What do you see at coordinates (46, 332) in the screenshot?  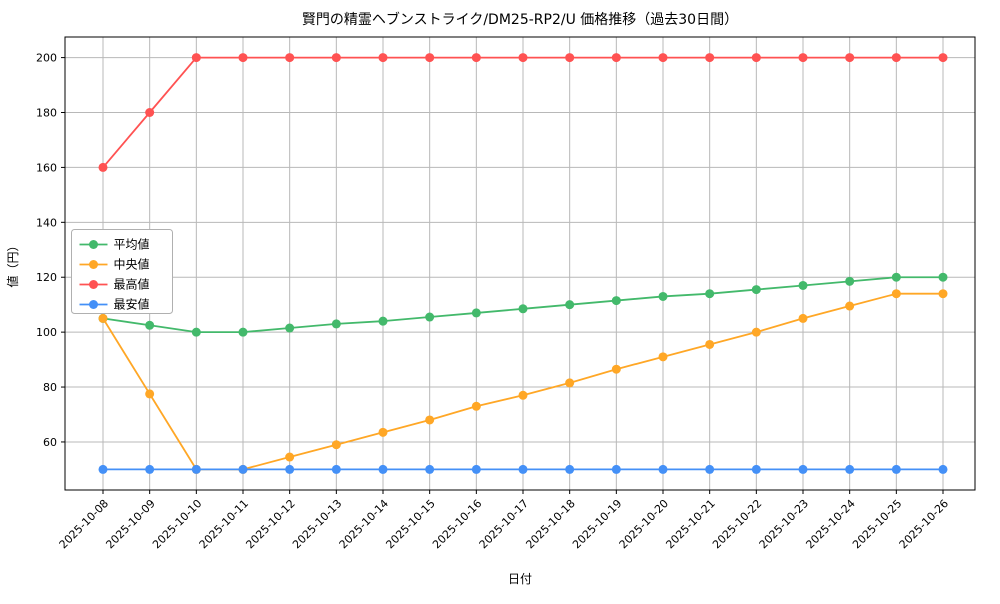 I see `y-tick-label: 100` at bounding box center [46, 332].